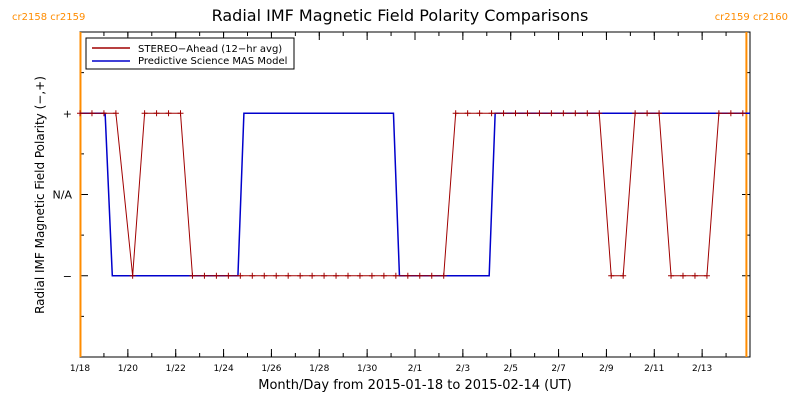 The image size is (800, 400). I want to click on x-tick-label: 1/24, so click(223, 369).